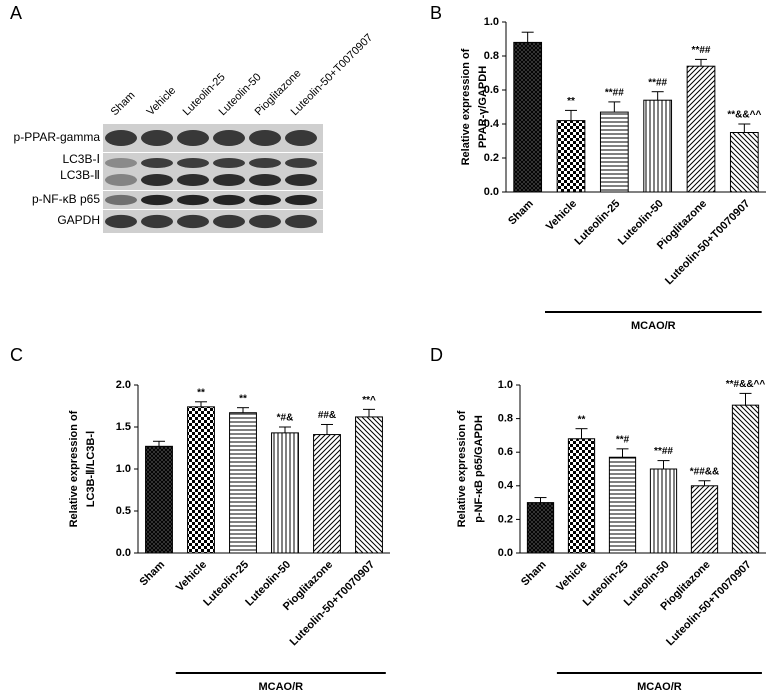  What do you see at coordinates (436, 355) in the screenshot?
I see `panel-label: D` at bounding box center [436, 355].